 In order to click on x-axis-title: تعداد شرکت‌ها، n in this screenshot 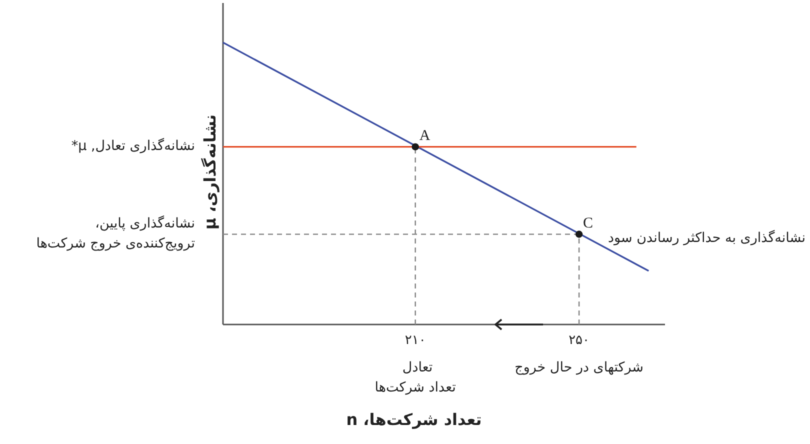, I will do `click(414, 420)`.